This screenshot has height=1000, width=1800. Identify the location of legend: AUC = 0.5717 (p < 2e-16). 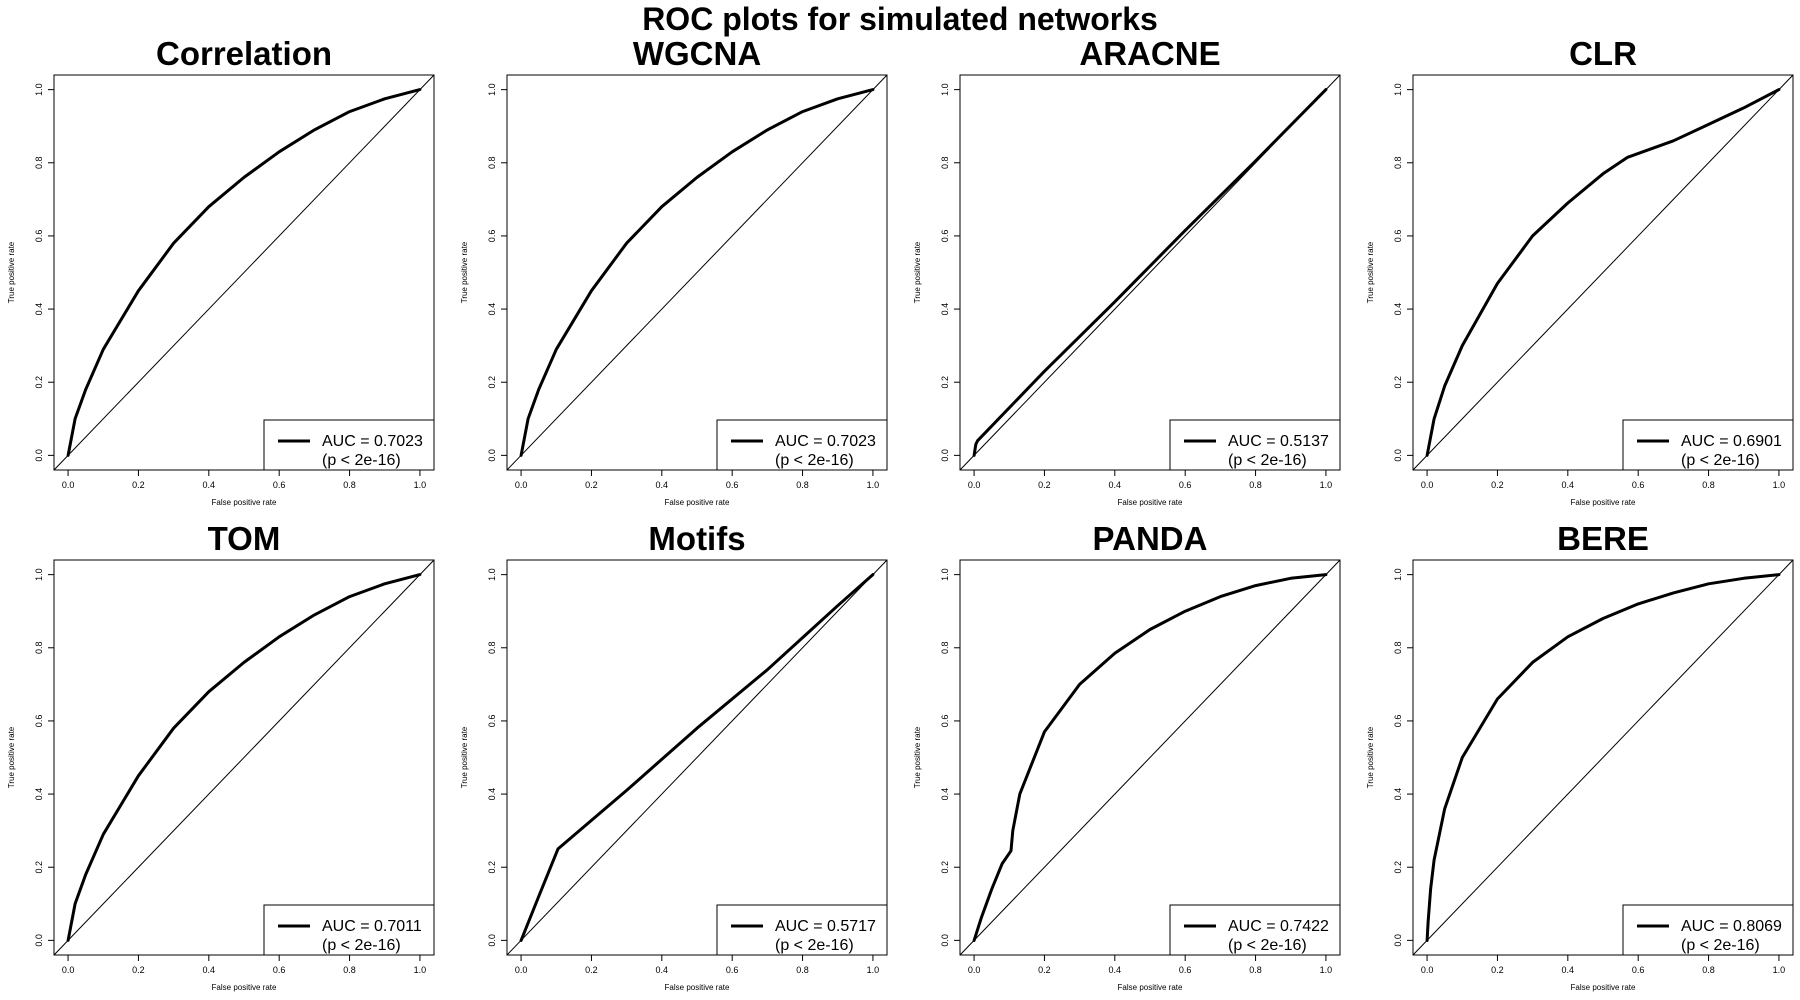
(802, 930).